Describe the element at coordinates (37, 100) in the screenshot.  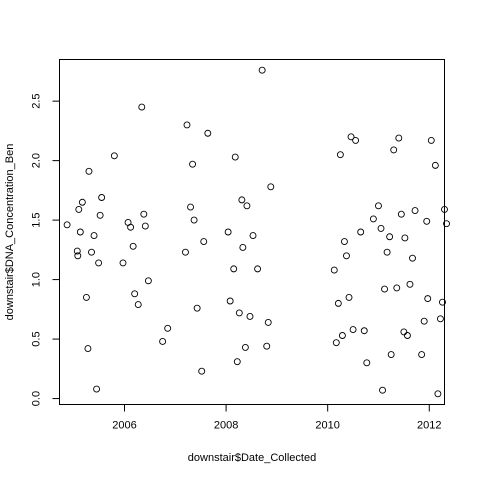
I see `y-tick-label: 2.5` at that location.